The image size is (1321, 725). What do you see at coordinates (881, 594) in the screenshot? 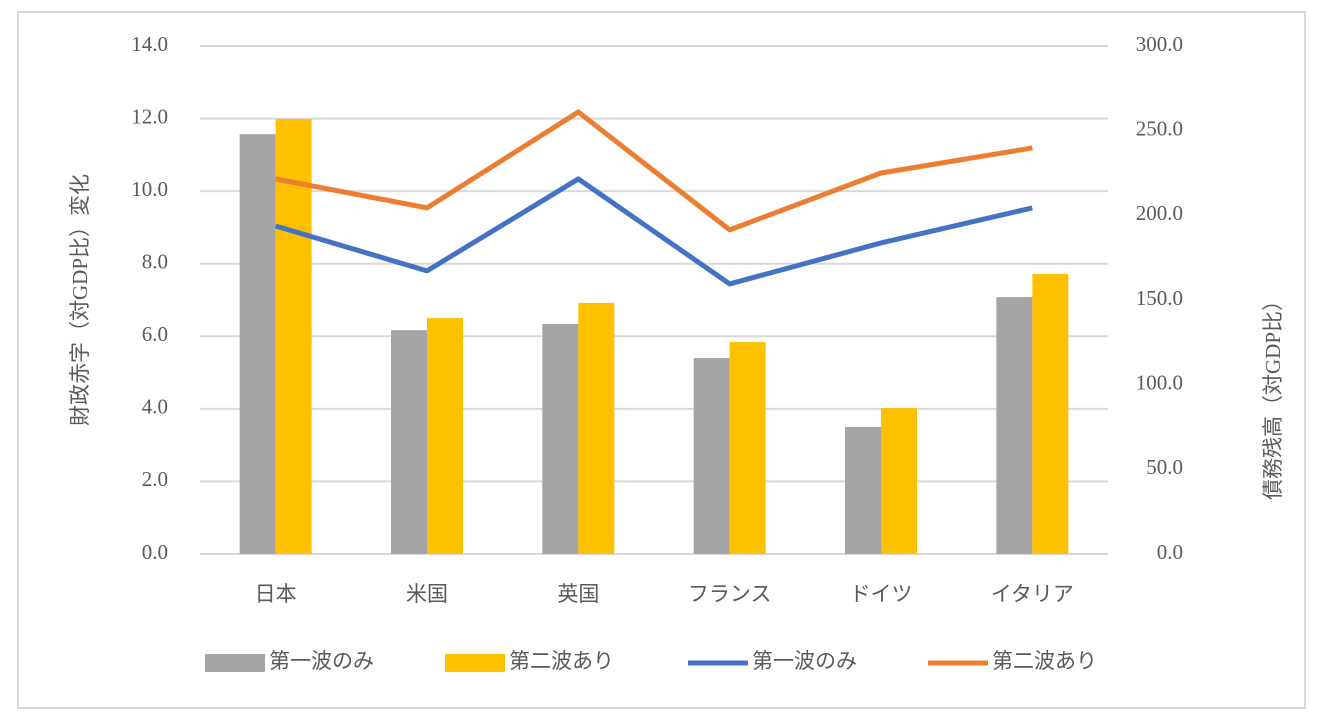
I see `x-tick-label: ドイツ` at bounding box center [881, 594].